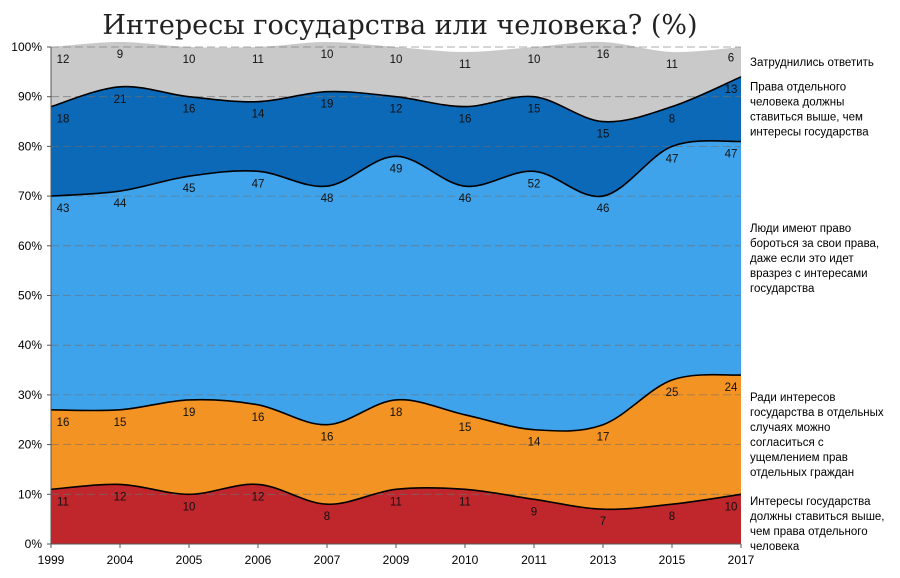  Describe the element at coordinates (465, 199) in the screenshot. I see `data-label: 46` at that location.